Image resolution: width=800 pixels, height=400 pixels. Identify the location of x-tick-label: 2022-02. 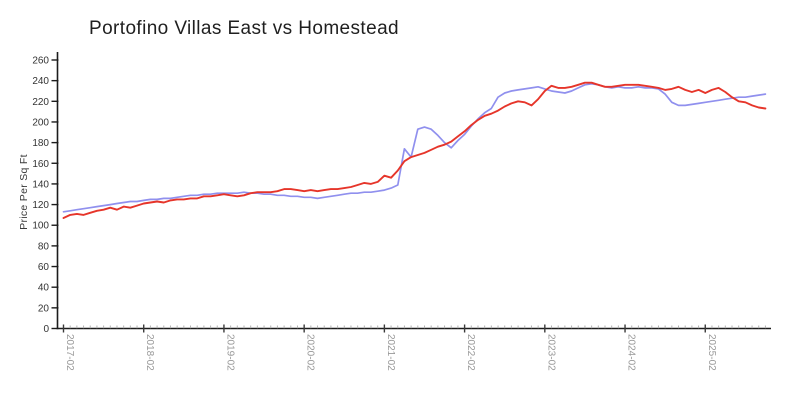
(470, 352).